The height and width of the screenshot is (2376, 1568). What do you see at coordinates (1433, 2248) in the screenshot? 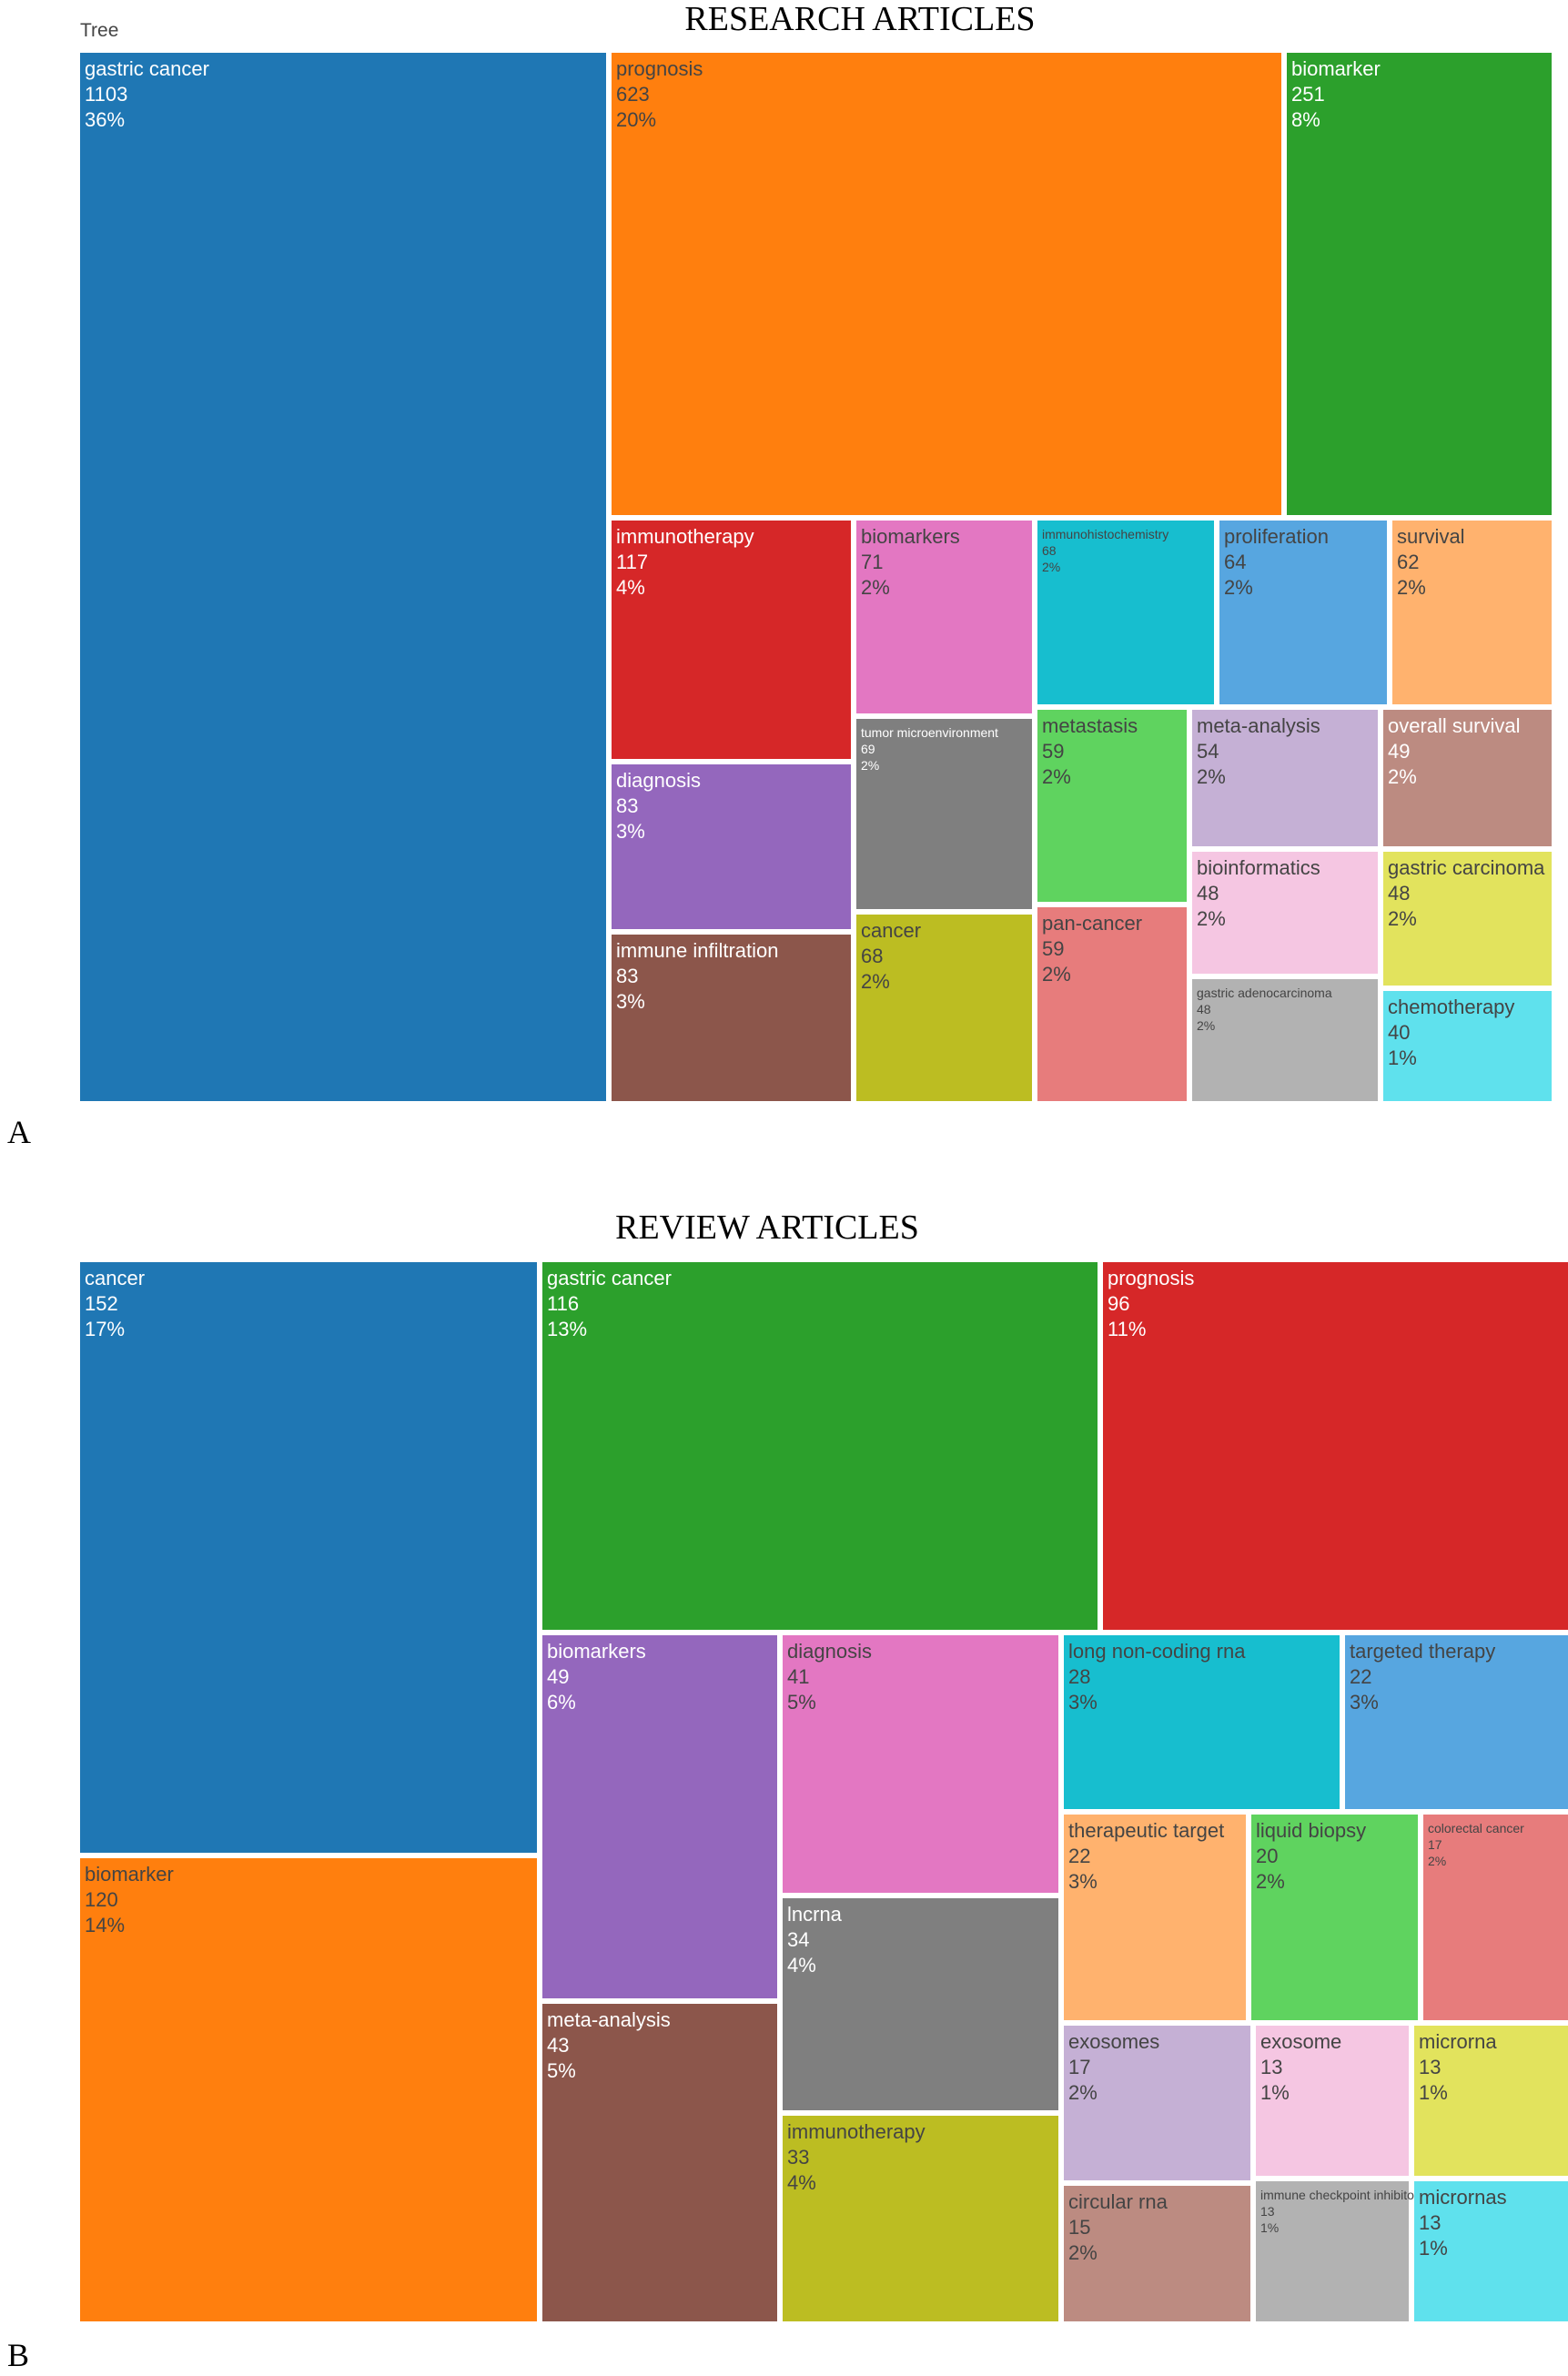
I see `tile-percent-micrornas: 1%` at bounding box center [1433, 2248].